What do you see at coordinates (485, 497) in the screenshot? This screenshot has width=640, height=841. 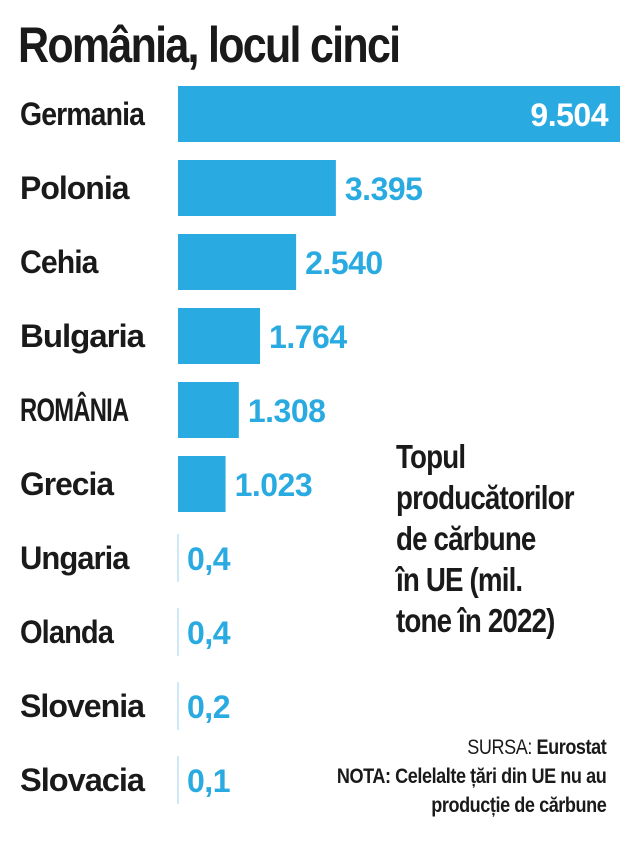 I see `caption-line: producătorilor` at bounding box center [485, 497].